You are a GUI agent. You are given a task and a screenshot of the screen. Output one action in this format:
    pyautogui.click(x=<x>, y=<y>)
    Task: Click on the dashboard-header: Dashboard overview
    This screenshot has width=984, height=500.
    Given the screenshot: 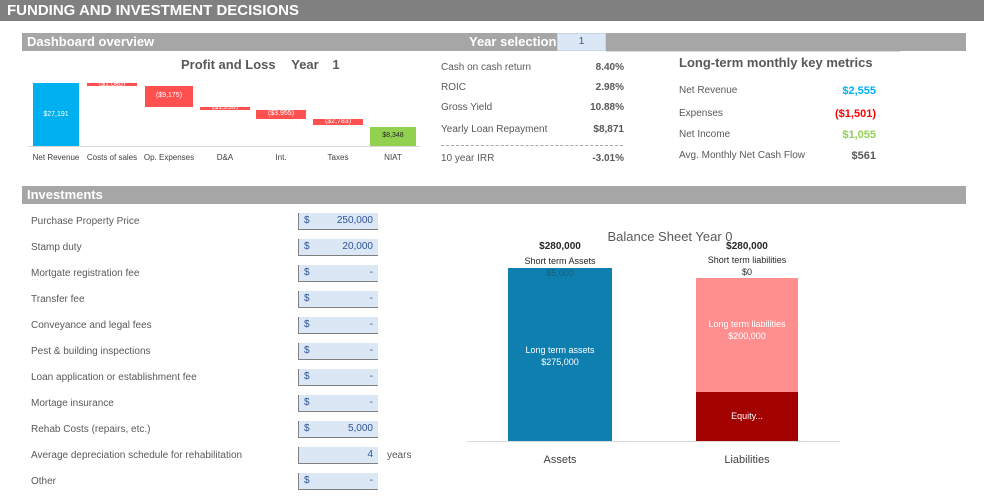 What is the action you would take?
    pyautogui.click(x=494, y=42)
    